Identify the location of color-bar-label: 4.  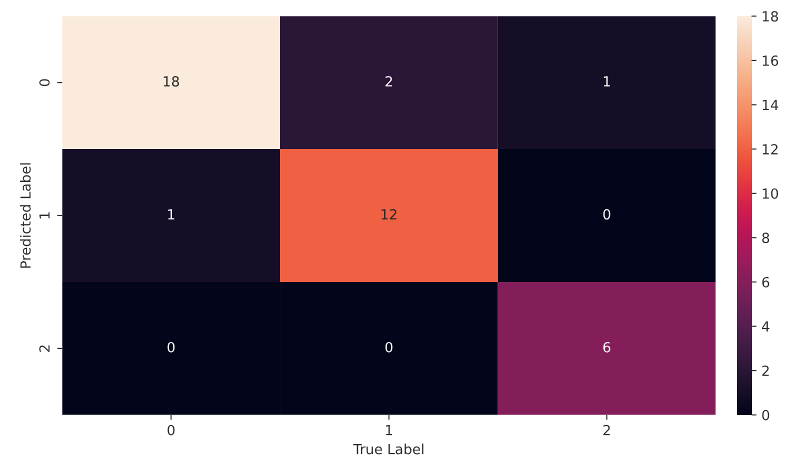
(766, 326).